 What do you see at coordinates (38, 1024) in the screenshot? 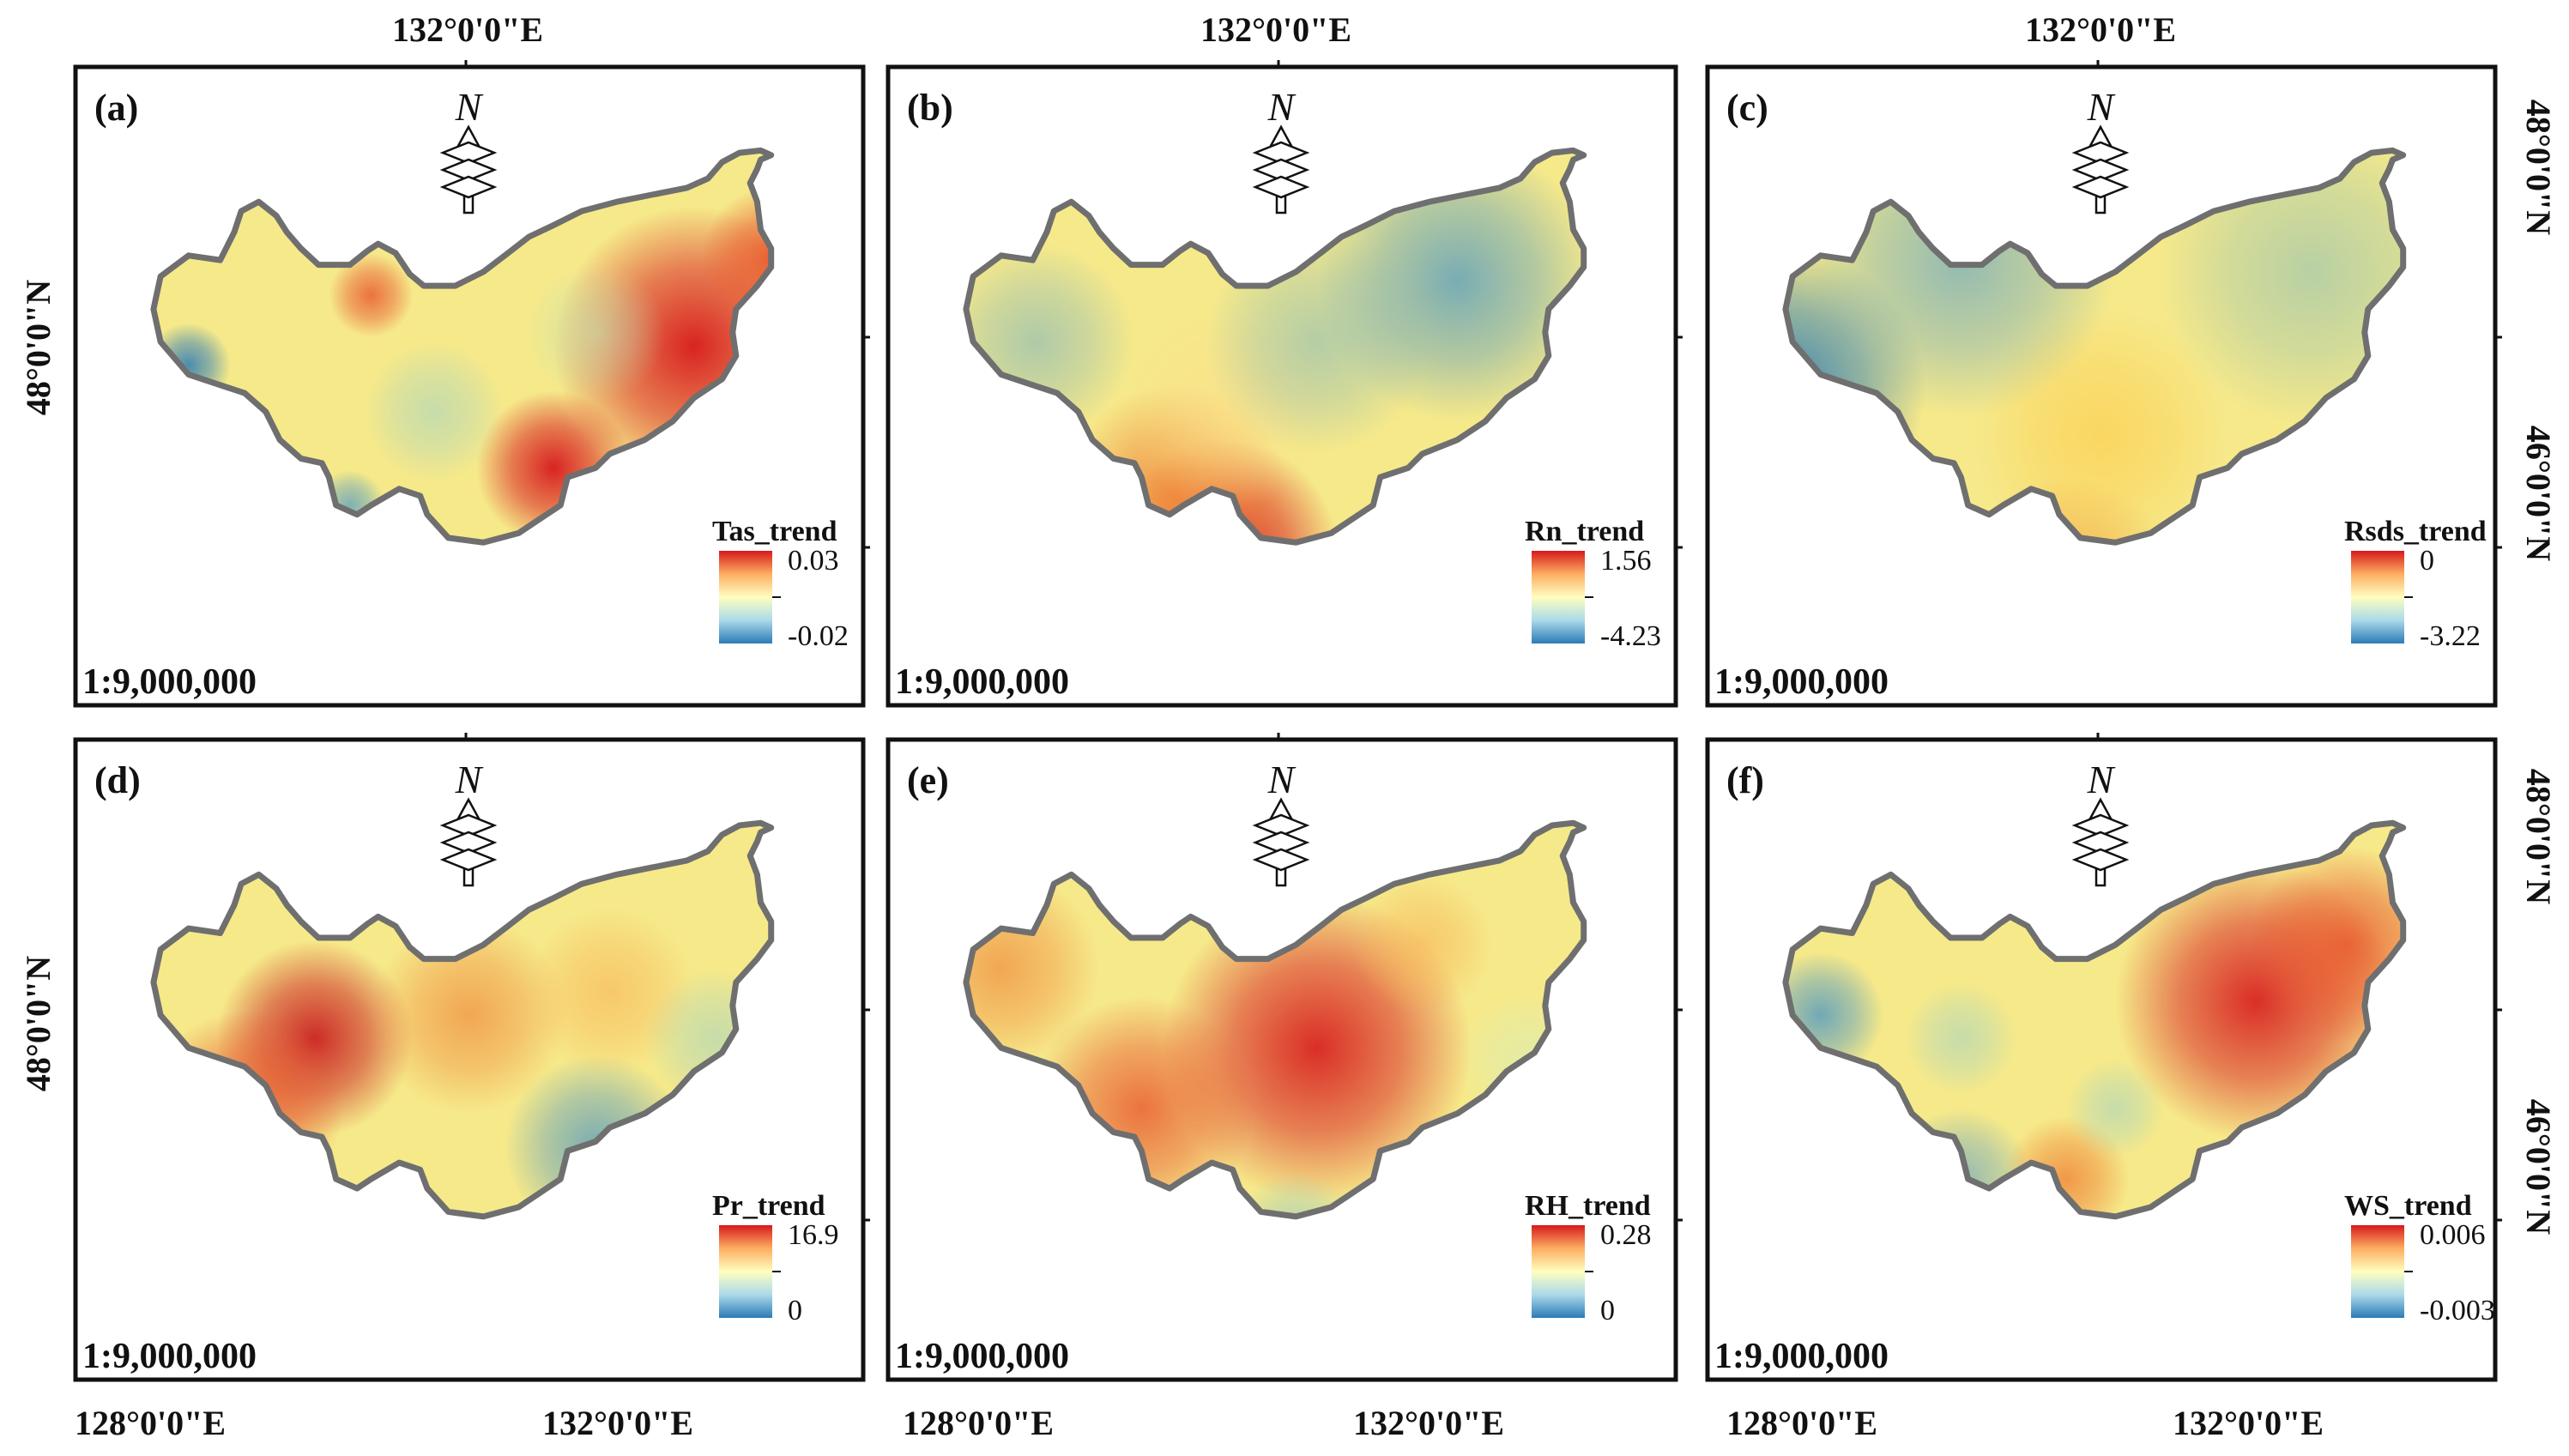
I see `left-lat-label-2: 48°0'0"N` at bounding box center [38, 1024].